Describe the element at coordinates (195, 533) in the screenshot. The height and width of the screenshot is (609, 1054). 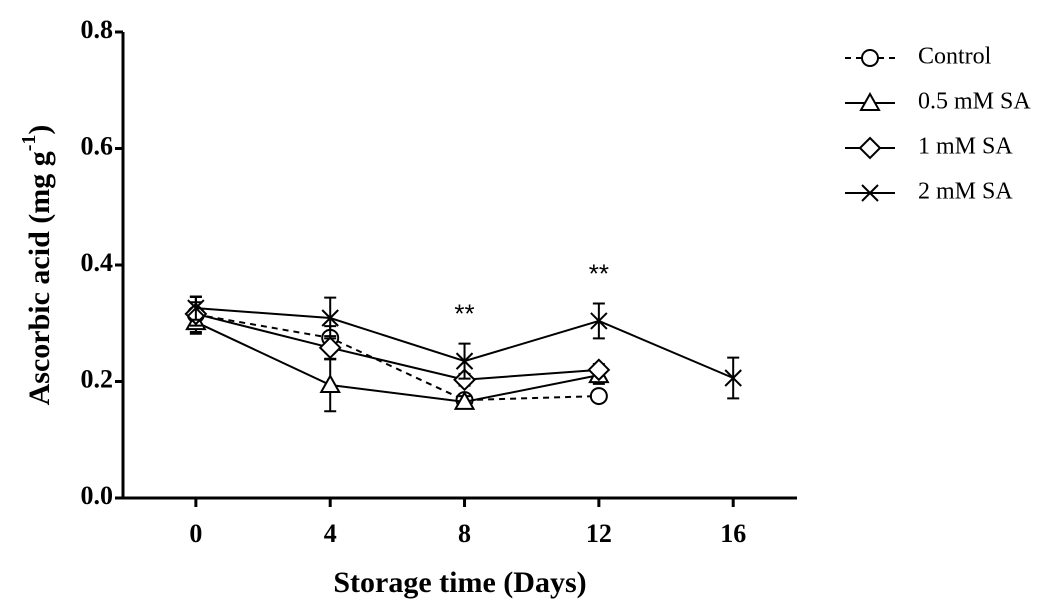
I see `x-tick-label: 0` at that location.